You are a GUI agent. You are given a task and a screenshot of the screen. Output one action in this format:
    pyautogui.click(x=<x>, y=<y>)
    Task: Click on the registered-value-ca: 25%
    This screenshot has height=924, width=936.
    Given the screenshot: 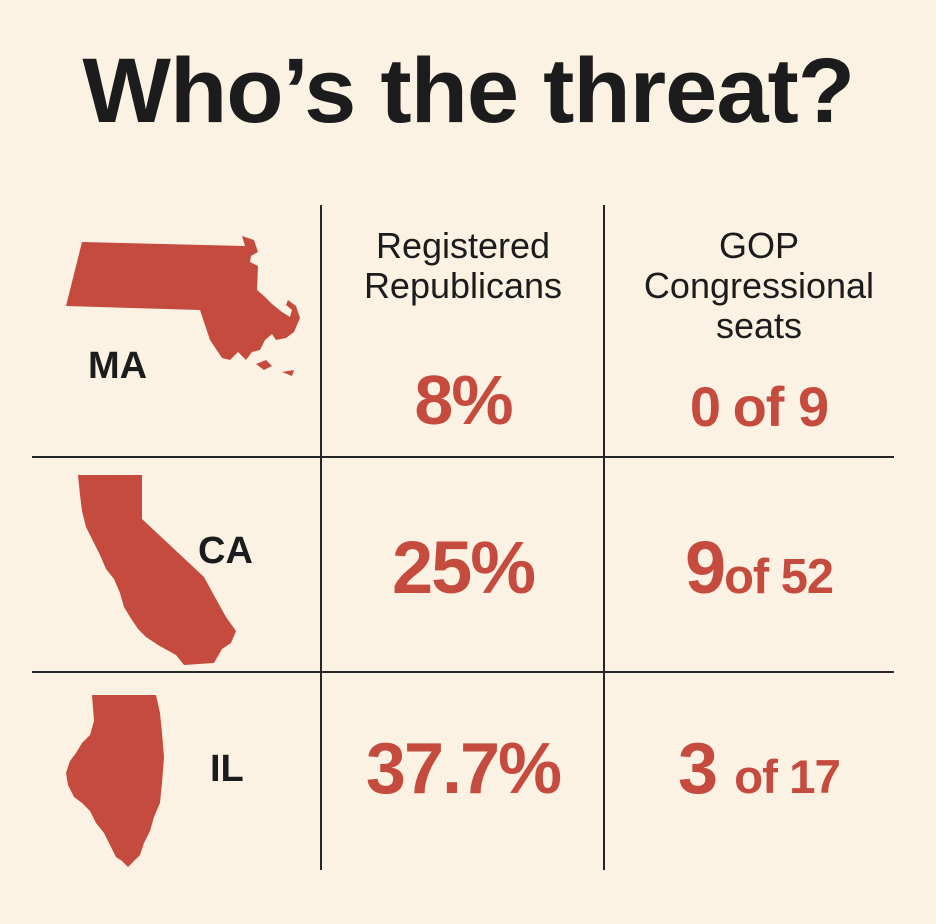 What is the action you would take?
    pyautogui.click(x=463, y=567)
    